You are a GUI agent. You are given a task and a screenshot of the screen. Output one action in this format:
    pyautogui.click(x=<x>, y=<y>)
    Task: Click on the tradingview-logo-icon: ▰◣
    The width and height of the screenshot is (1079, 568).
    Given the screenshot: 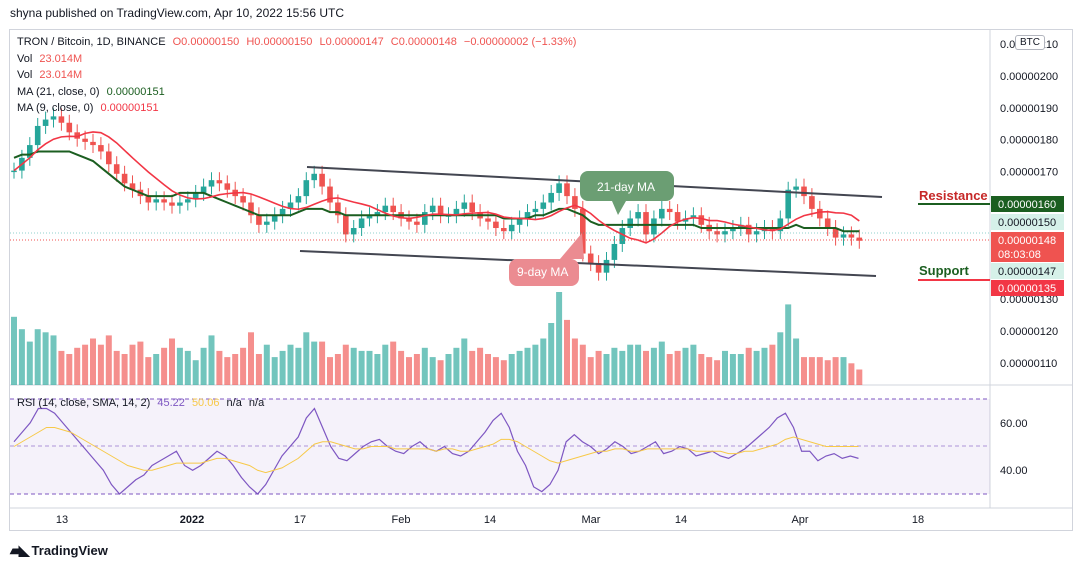 What is the action you would take?
    pyautogui.click(x=19, y=550)
    